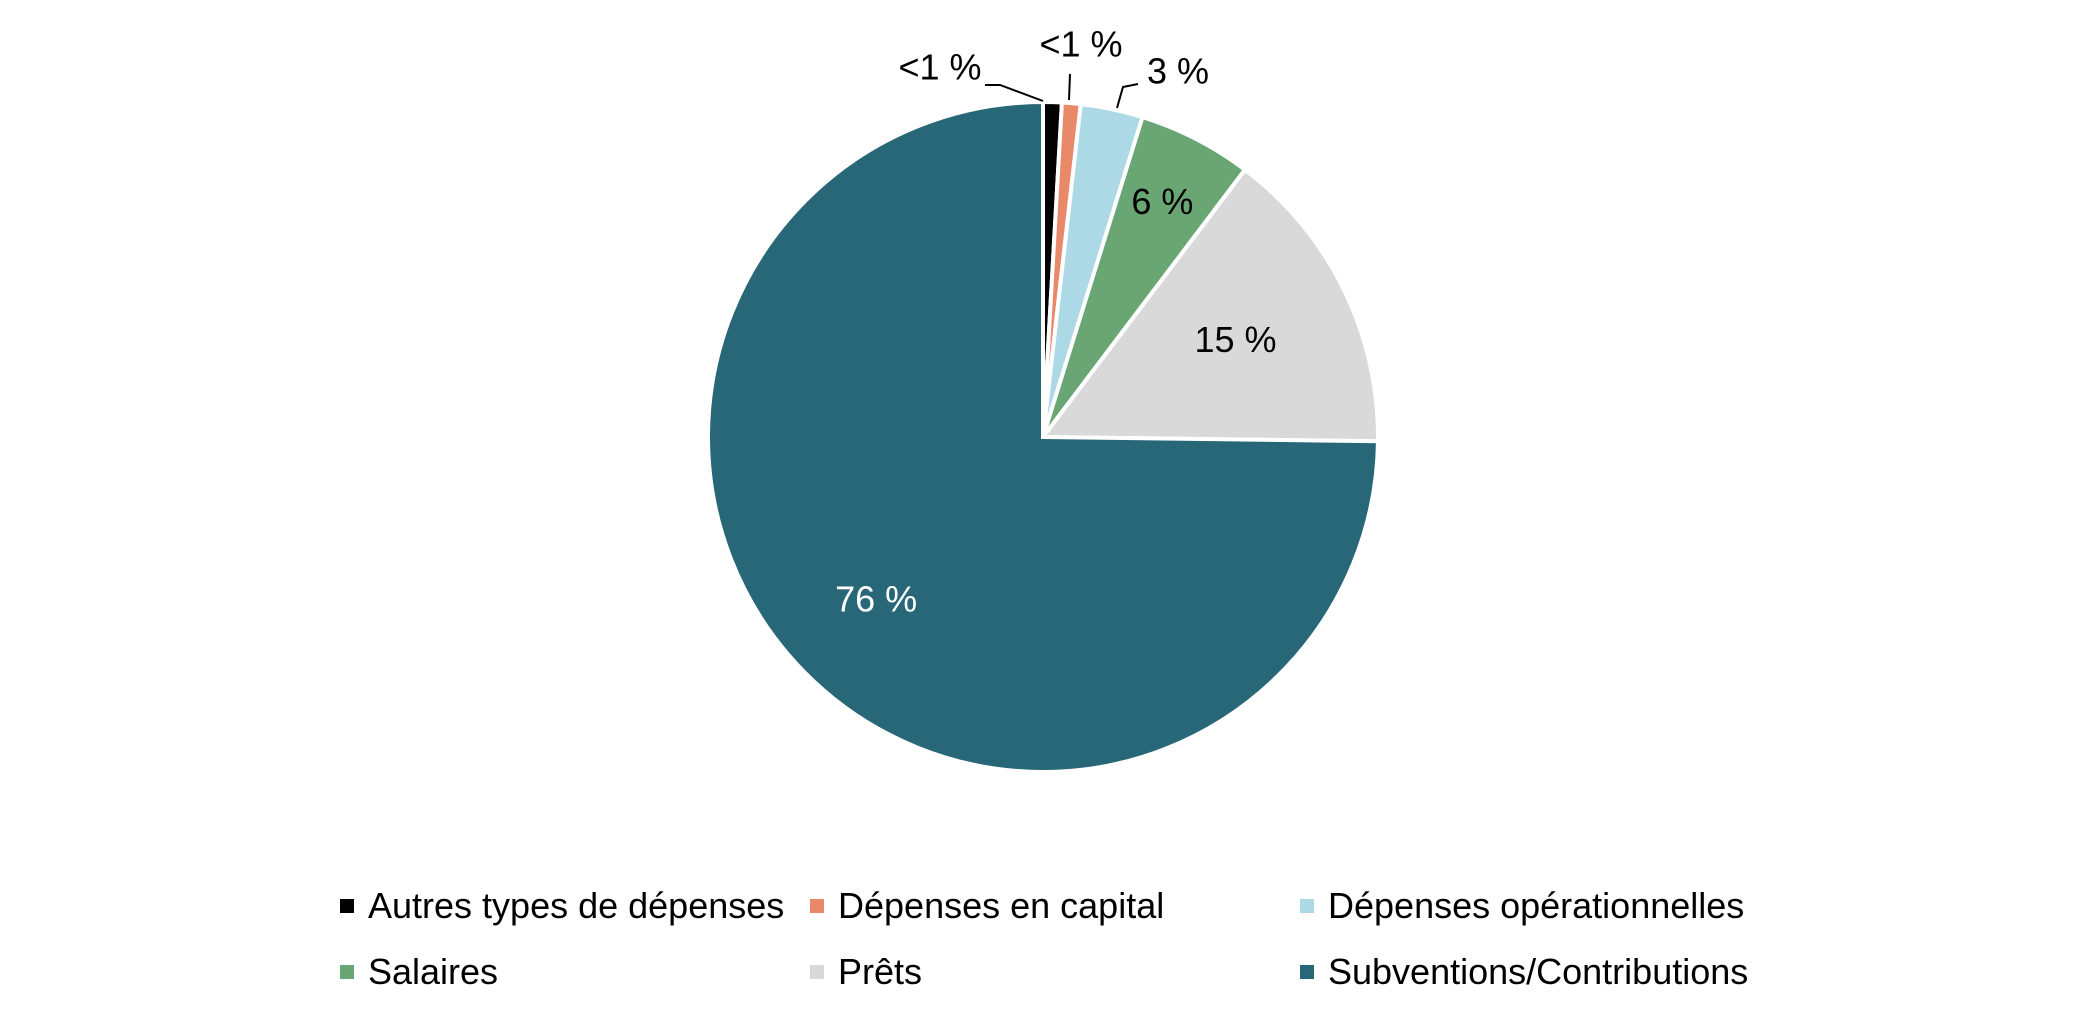 The image size is (2081, 1023). I want to click on legend-item-2: Dépenses en capital, so click(987, 906).